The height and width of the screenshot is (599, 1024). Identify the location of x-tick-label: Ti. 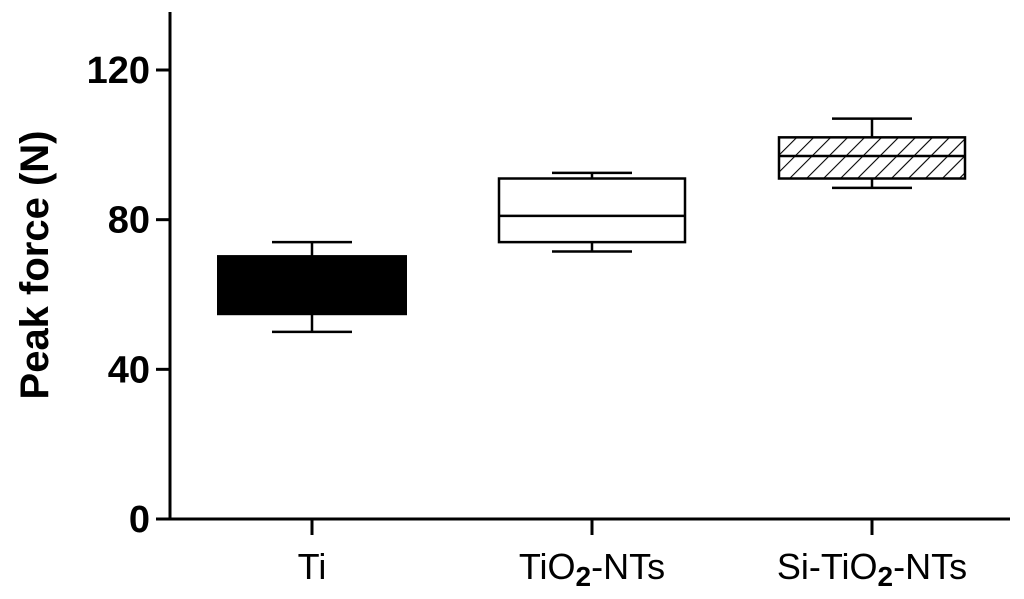
(312, 566).